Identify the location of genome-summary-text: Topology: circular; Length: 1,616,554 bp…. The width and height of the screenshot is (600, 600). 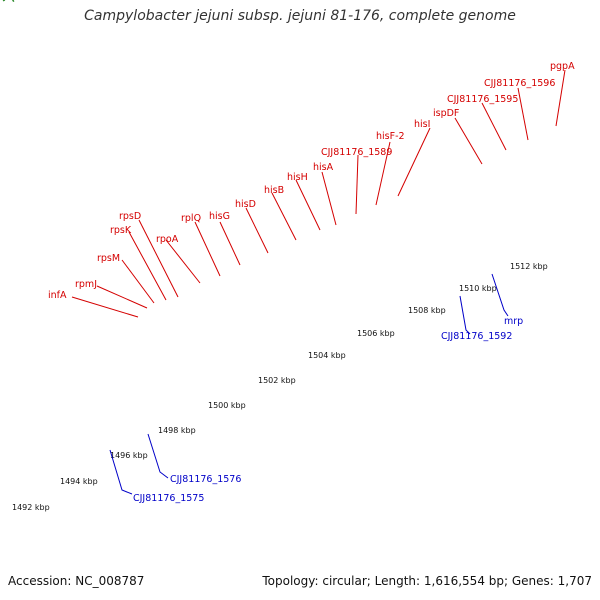
(427, 581).